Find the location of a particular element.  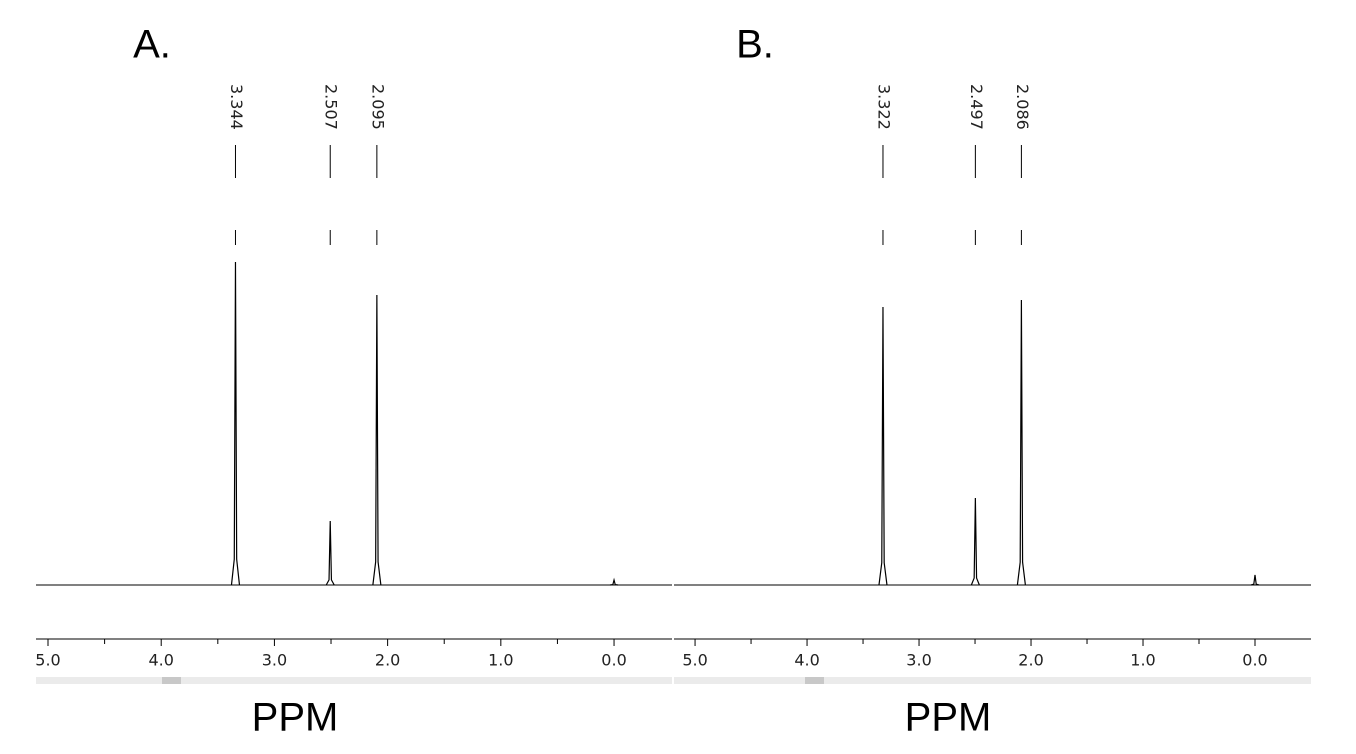

peak-label: 2.095 is located at coordinates (377, 107).